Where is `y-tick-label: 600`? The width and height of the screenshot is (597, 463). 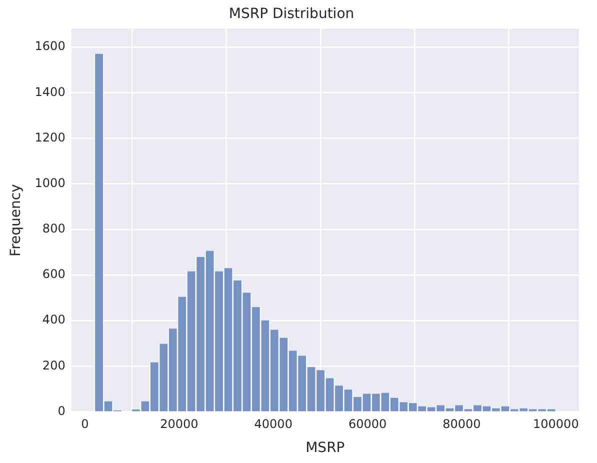 y-tick-label: 600 is located at coordinates (54, 274).